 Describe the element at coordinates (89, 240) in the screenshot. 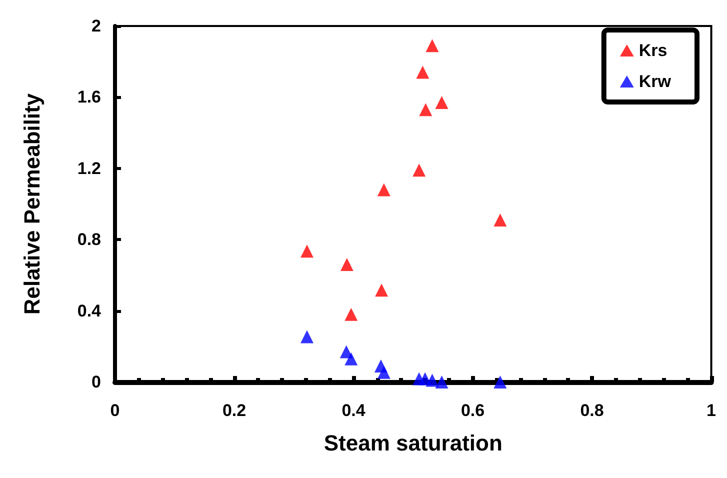

I see `y-tick-label: 0.8` at that location.